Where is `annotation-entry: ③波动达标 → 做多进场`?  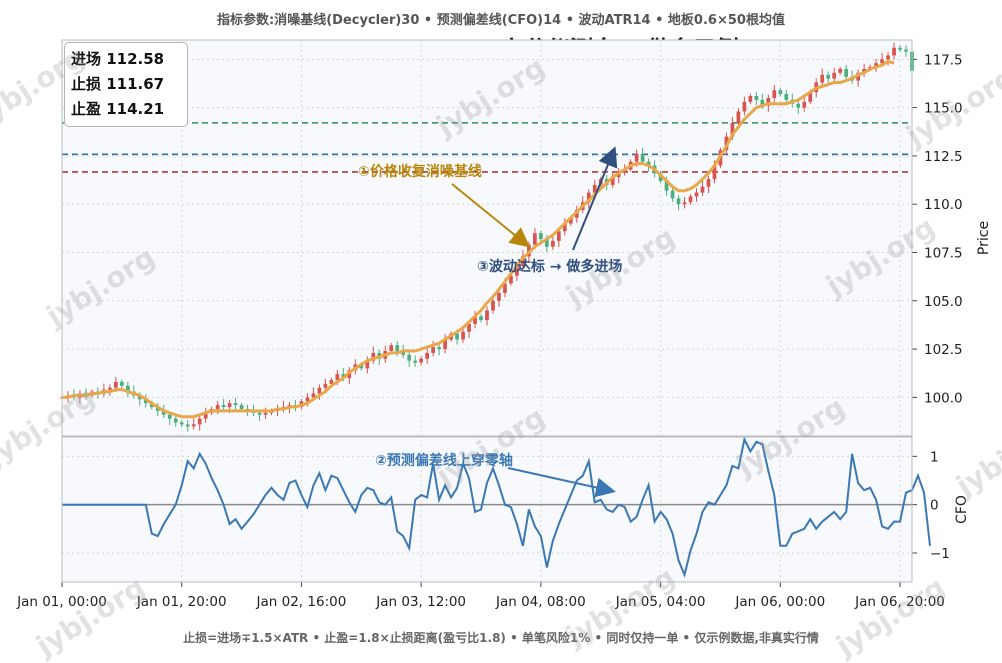
annotation-entry: ③波动达标 → 做多进场 is located at coordinates (550, 267).